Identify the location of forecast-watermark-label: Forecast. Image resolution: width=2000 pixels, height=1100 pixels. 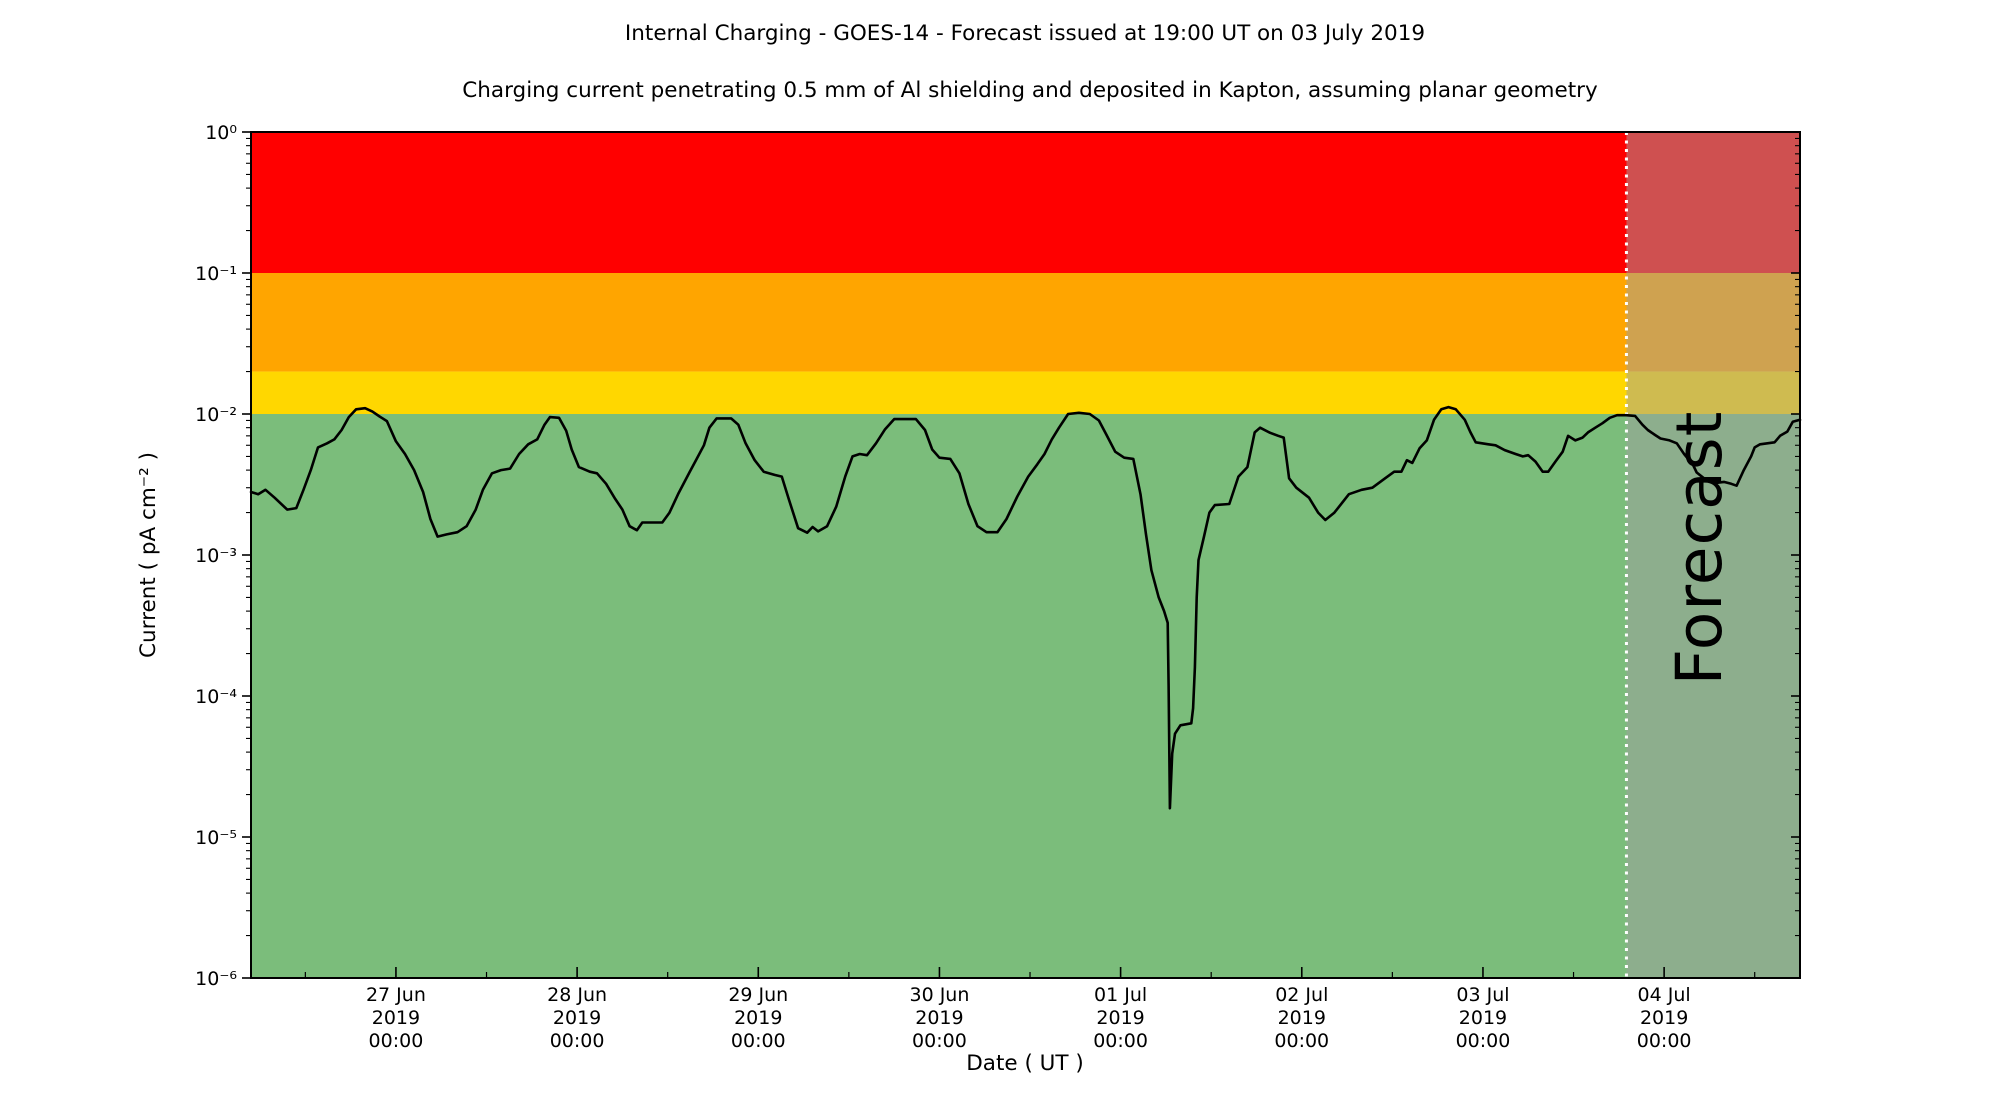
(1699, 548).